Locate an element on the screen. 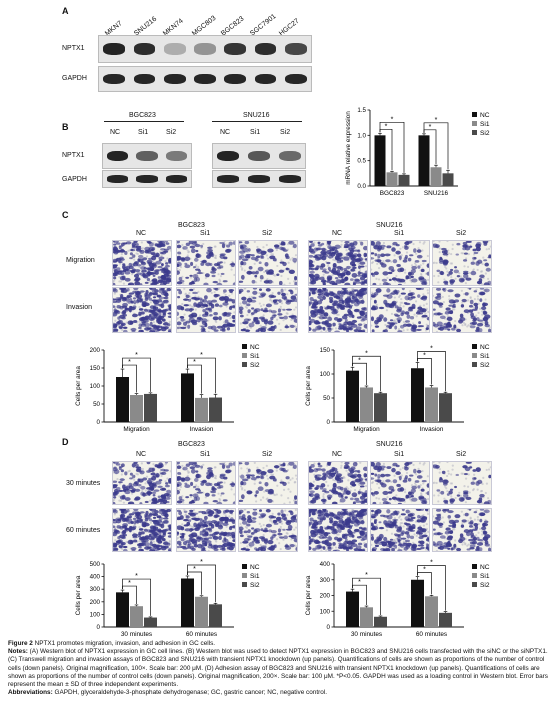 This screenshot has width=554, height=728. y-tick-label: 400 is located at coordinates (325, 564).